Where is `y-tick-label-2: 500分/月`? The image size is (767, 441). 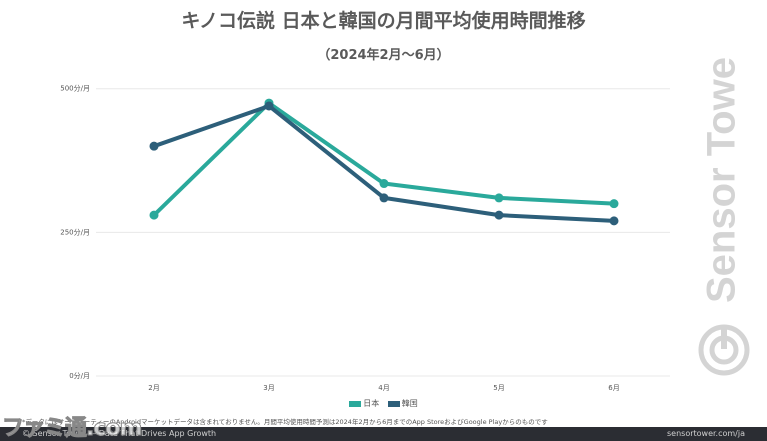 y-tick-label-2: 500分/月 is located at coordinates (75, 88).